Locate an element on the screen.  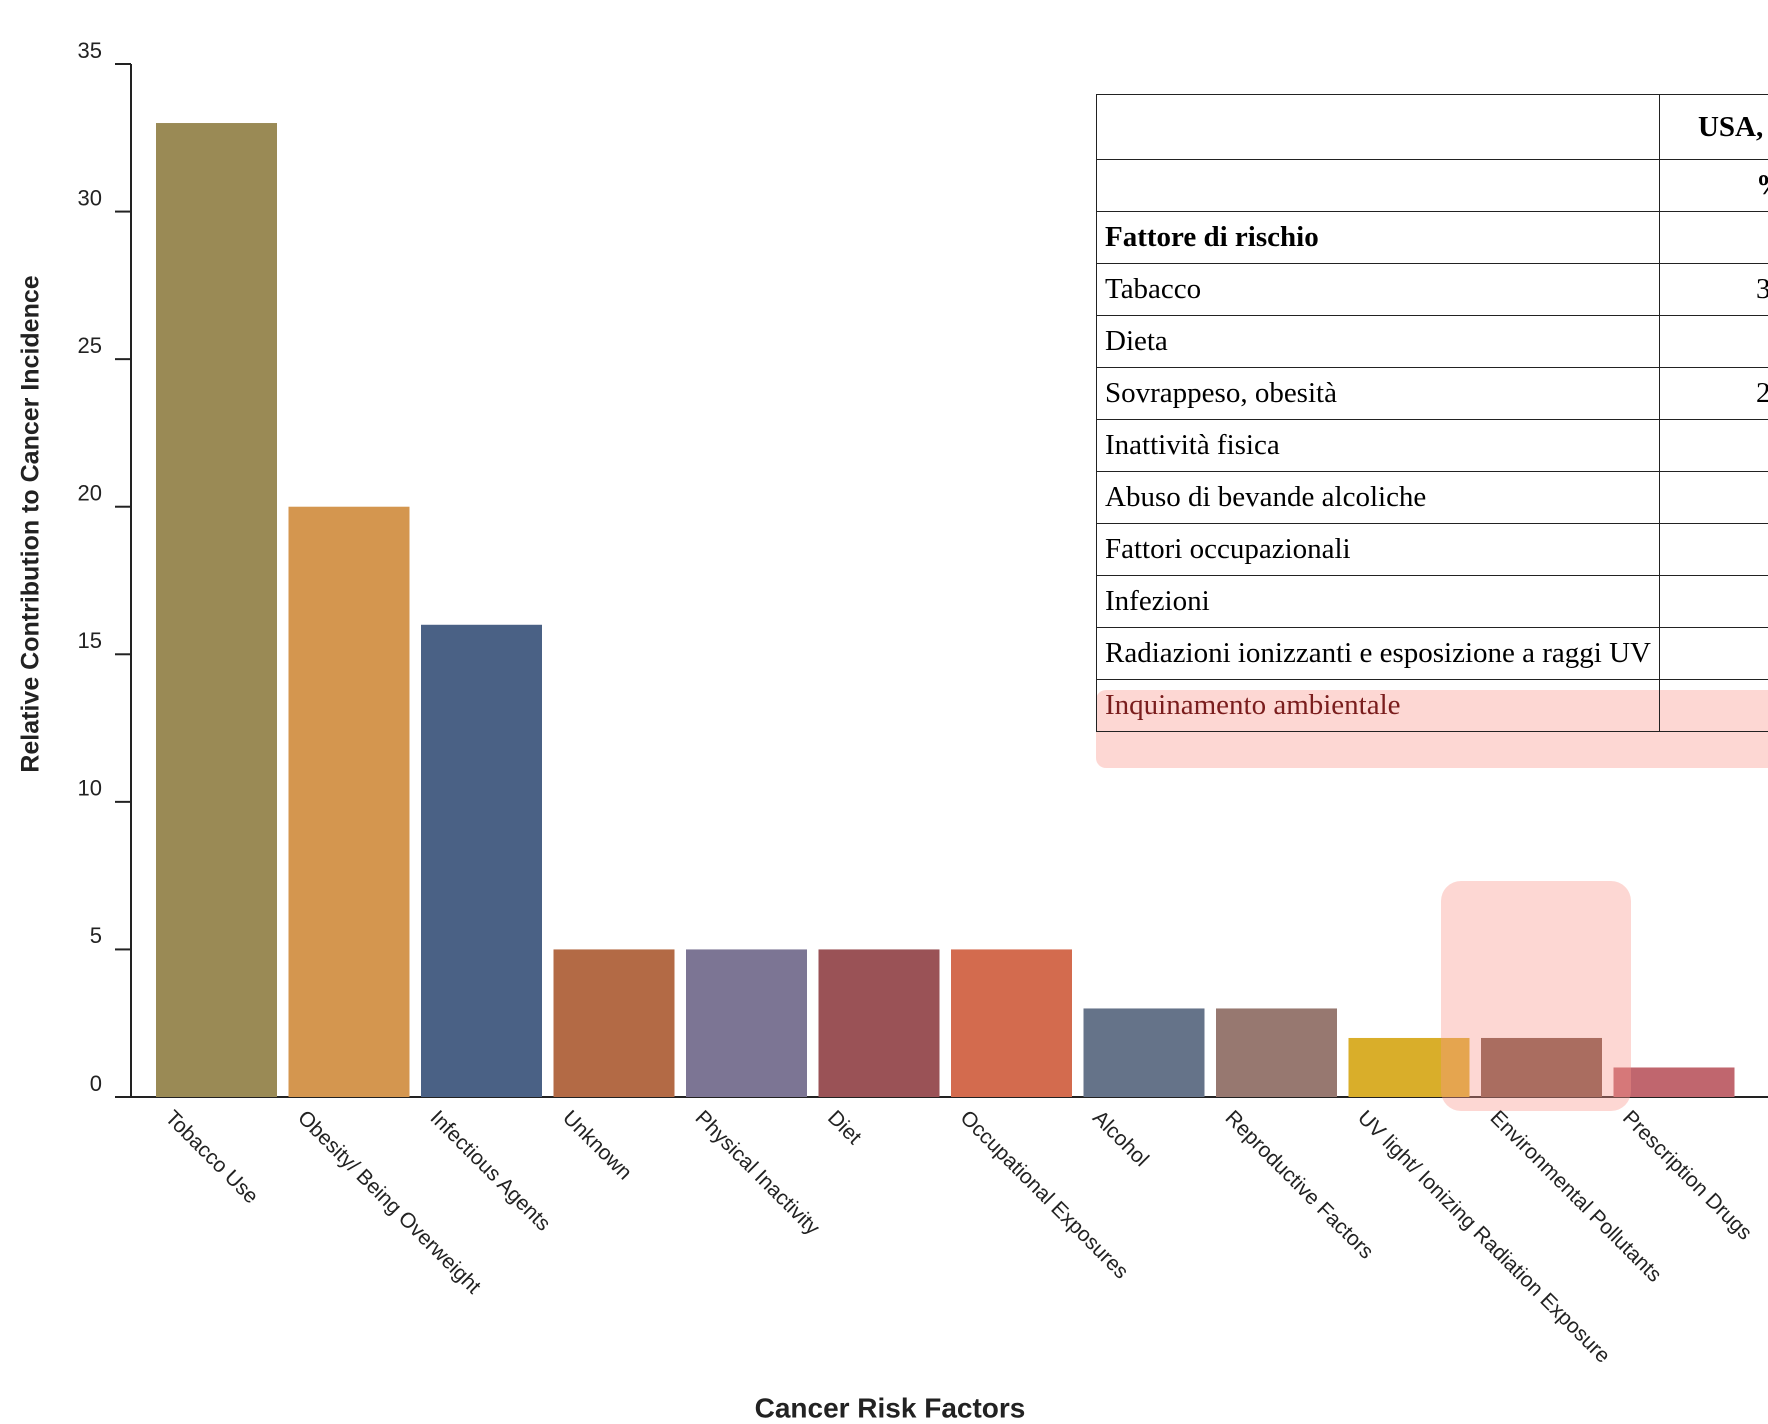
y-tick-label: 10 is located at coordinates (90, 788).